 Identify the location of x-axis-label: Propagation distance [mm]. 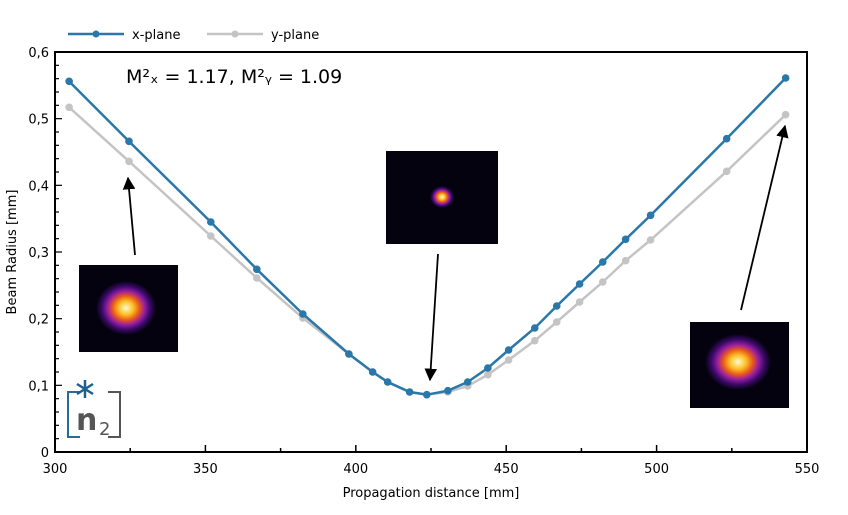
(431, 493).